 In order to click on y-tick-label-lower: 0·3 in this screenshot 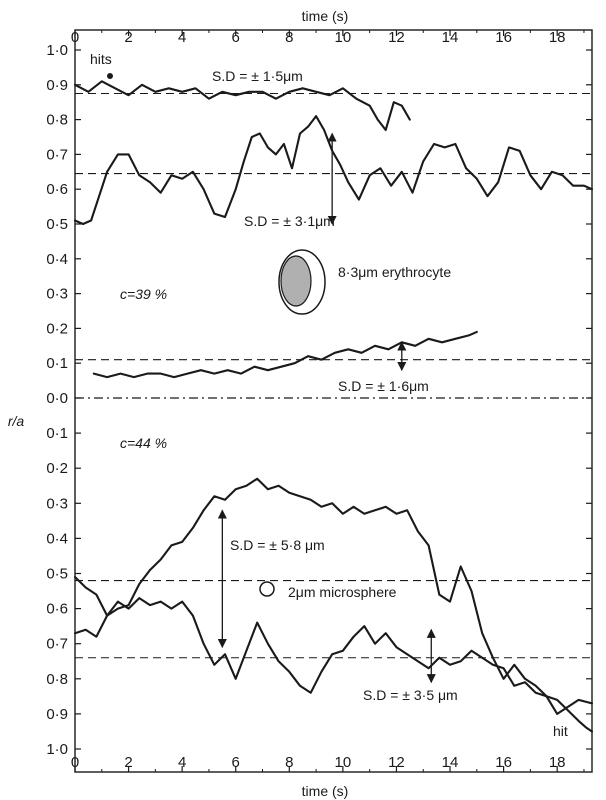, I will do `click(57, 503)`.